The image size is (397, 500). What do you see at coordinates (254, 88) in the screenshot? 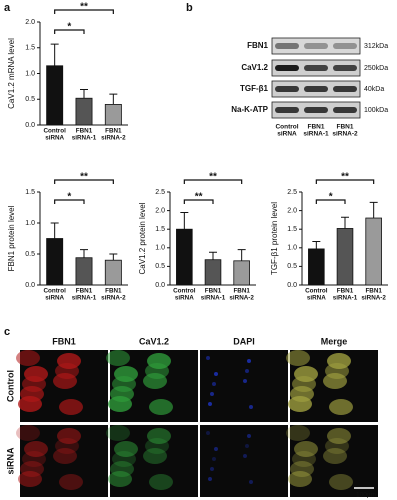
I see `protein-label: TGF-β1` at bounding box center [254, 88].